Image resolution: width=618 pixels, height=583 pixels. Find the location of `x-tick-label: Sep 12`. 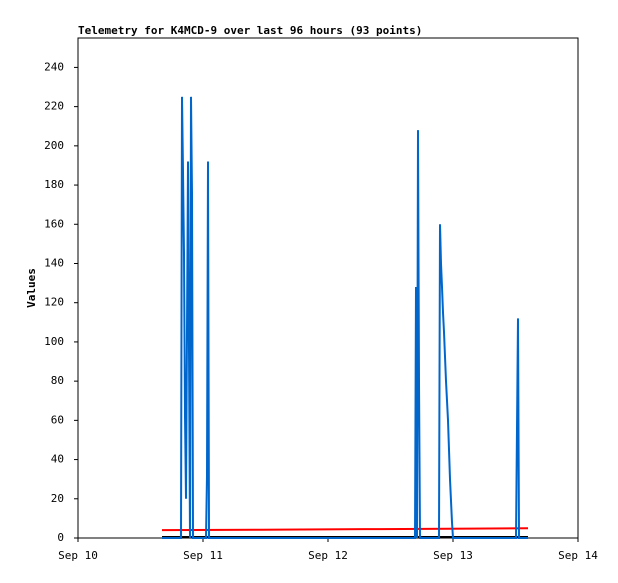

x-tick-label: Sep 12 is located at coordinates (328, 555).